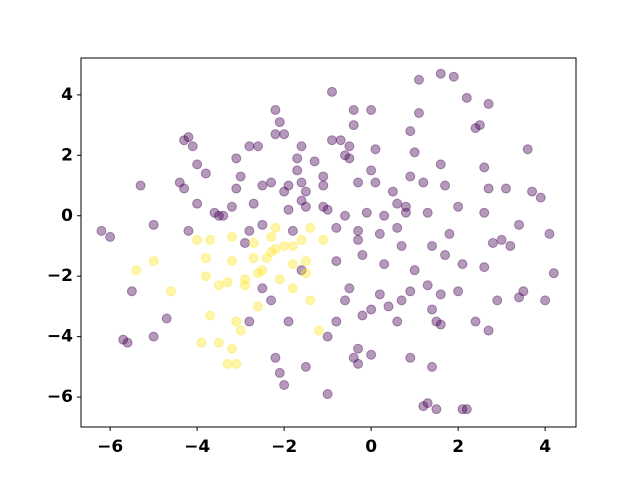  Describe the element at coordinates (67, 216) in the screenshot. I see `y-tick-label: 0` at that location.